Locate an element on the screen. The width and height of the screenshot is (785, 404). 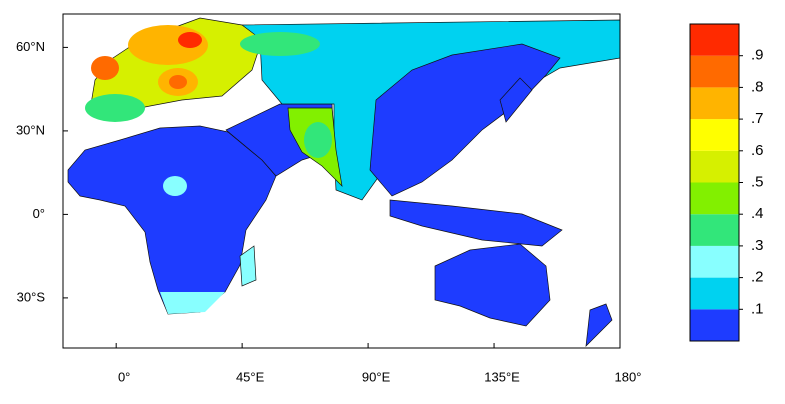
colorbar: .1 .2 .3 .4 .5 .6 .7 .8 .9 is located at coordinates (726, 182).